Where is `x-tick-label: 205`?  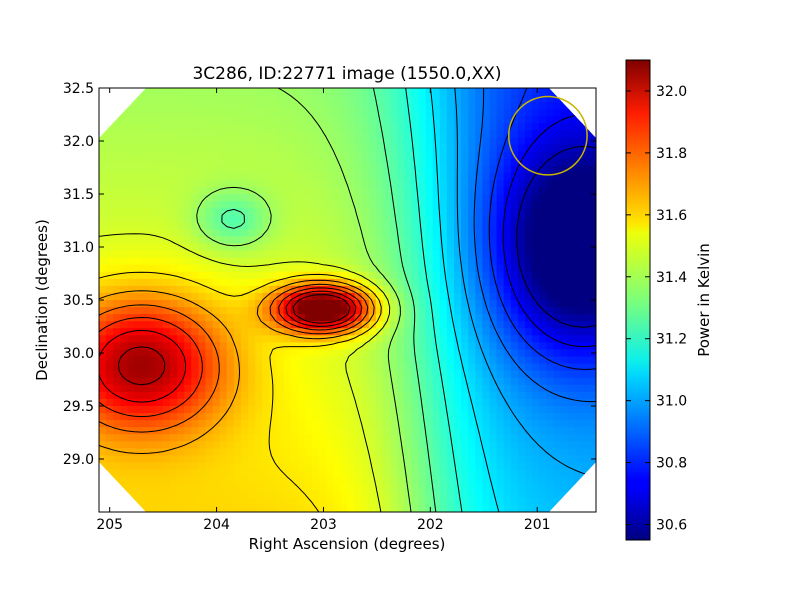
x-tick-label: 205 is located at coordinates (109, 525).